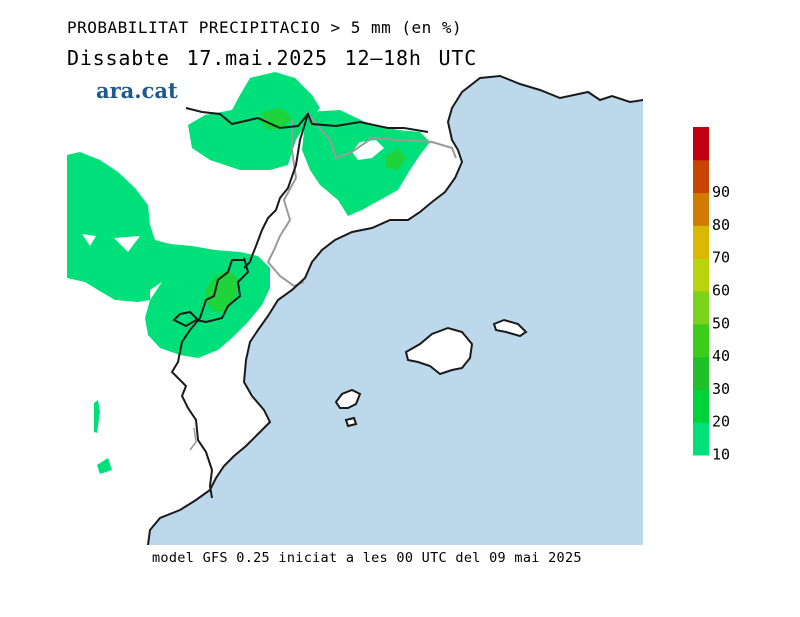  I want to click on legend-label-90: 90, so click(721, 192).